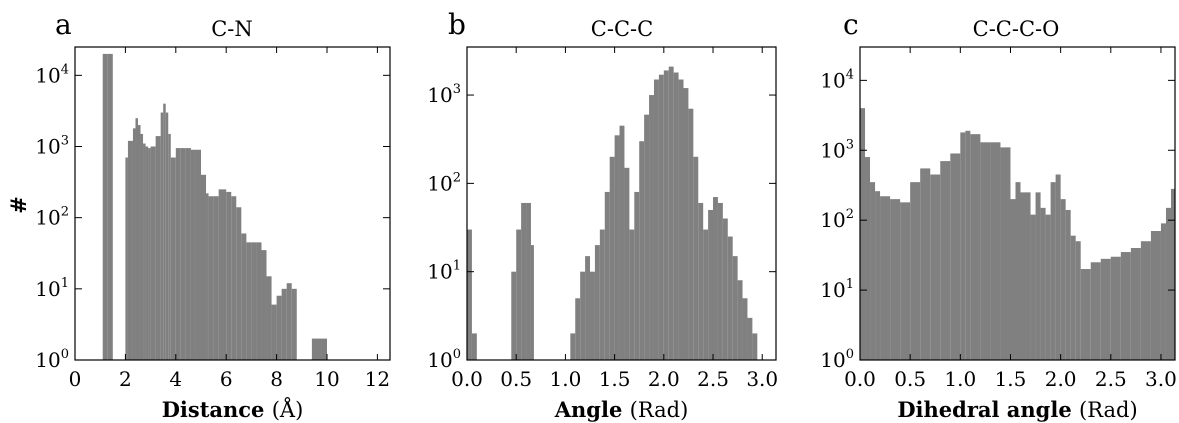  I want to click on x-tick-label: 4, so click(175, 379).